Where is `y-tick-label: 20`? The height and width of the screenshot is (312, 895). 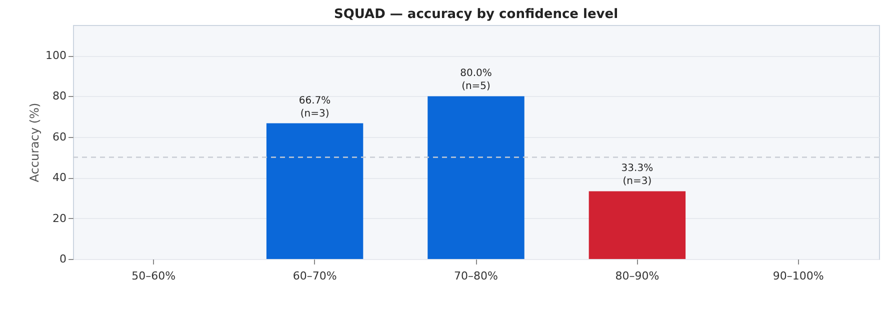 y-tick-label: 20 is located at coordinates (59, 218).